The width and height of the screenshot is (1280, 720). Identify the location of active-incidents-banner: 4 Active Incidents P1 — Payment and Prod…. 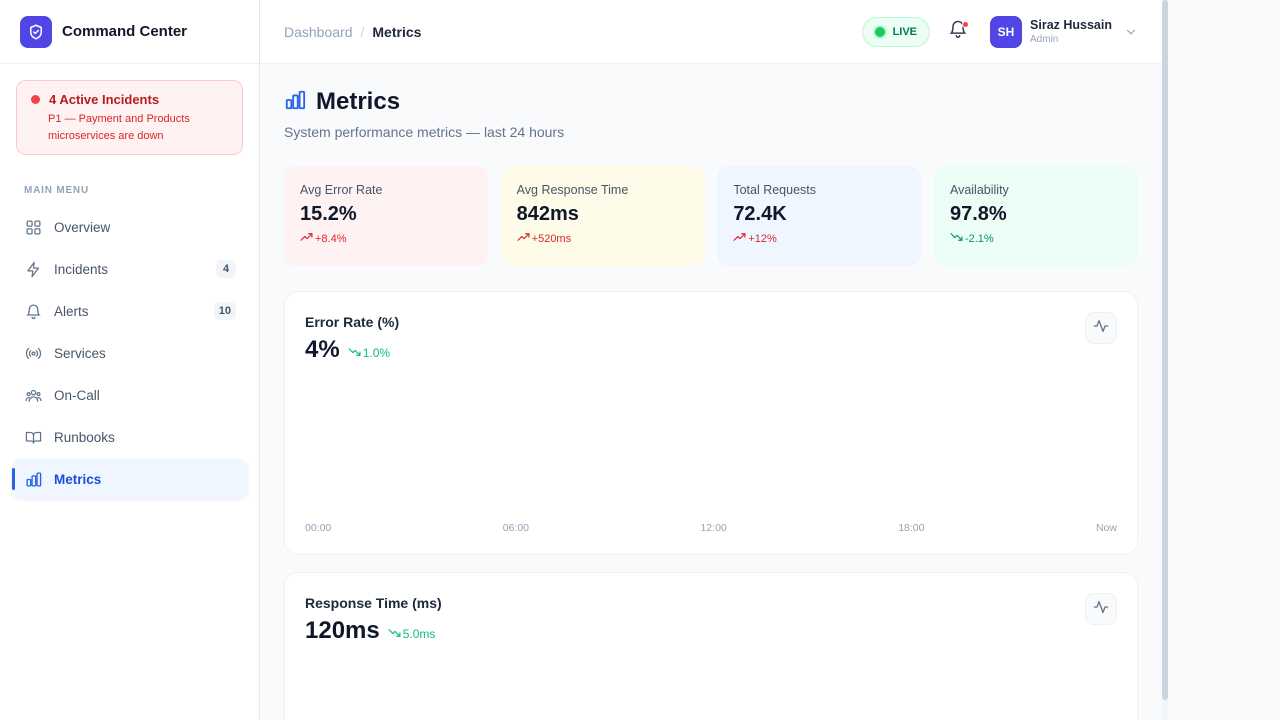
(129, 117).